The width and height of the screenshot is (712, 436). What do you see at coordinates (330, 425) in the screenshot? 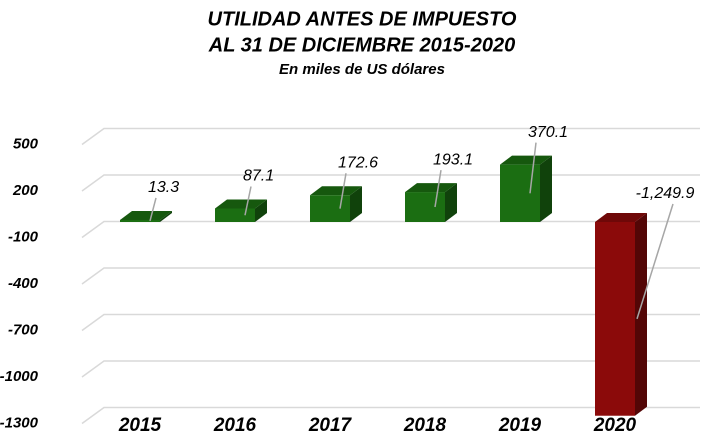
I see `x-tick-label: 2017` at bounding box center [330, 425].